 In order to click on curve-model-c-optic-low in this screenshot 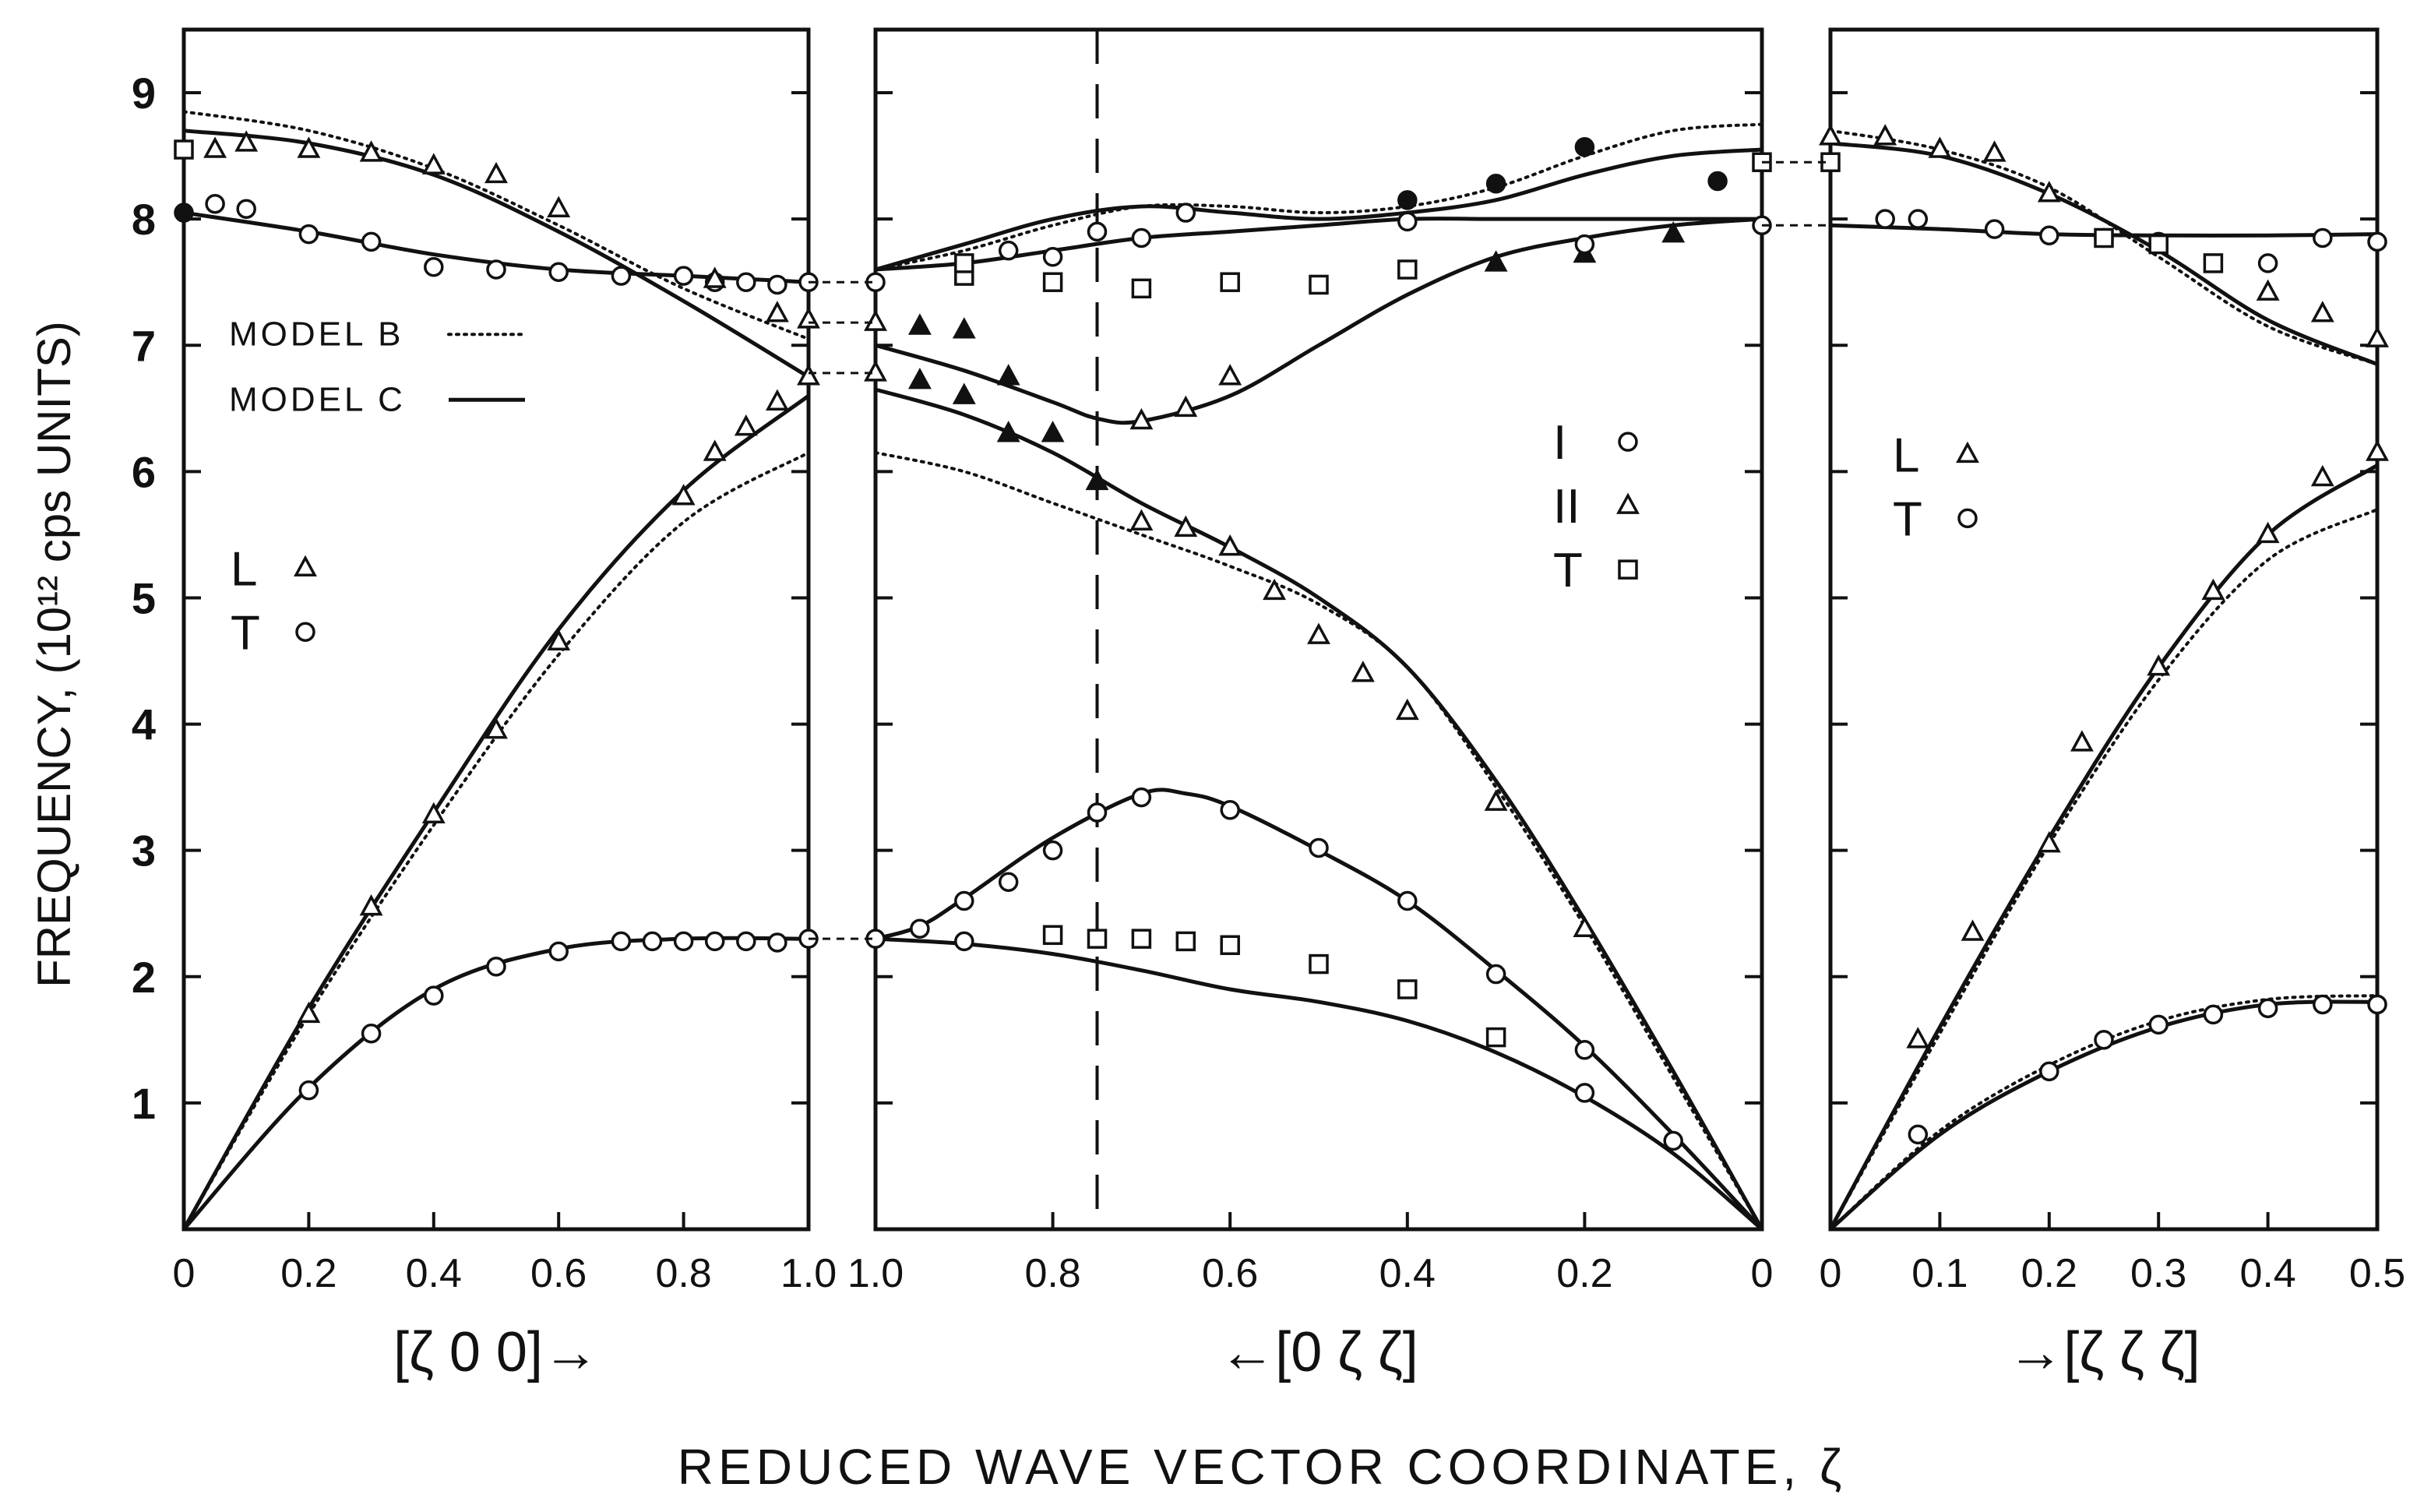, I will do `click(1319, 321)`.